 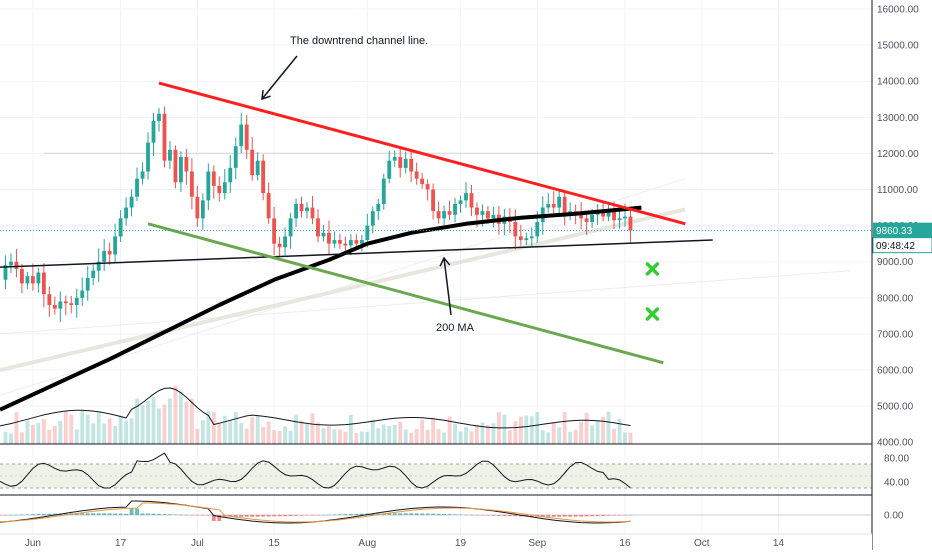 I want to click on time-tick-label: 17, so click(x=121, y=543).